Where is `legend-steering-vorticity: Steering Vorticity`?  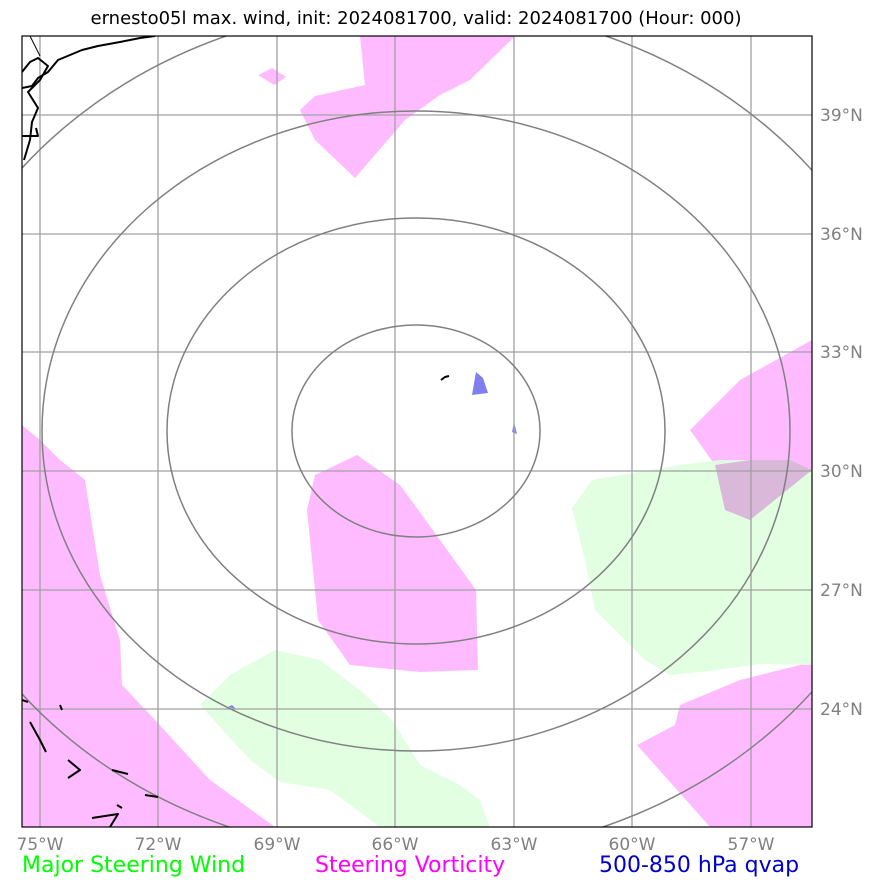
legend-steering-vorticity: Steering Vorticity is located at coordinates (410, 865).